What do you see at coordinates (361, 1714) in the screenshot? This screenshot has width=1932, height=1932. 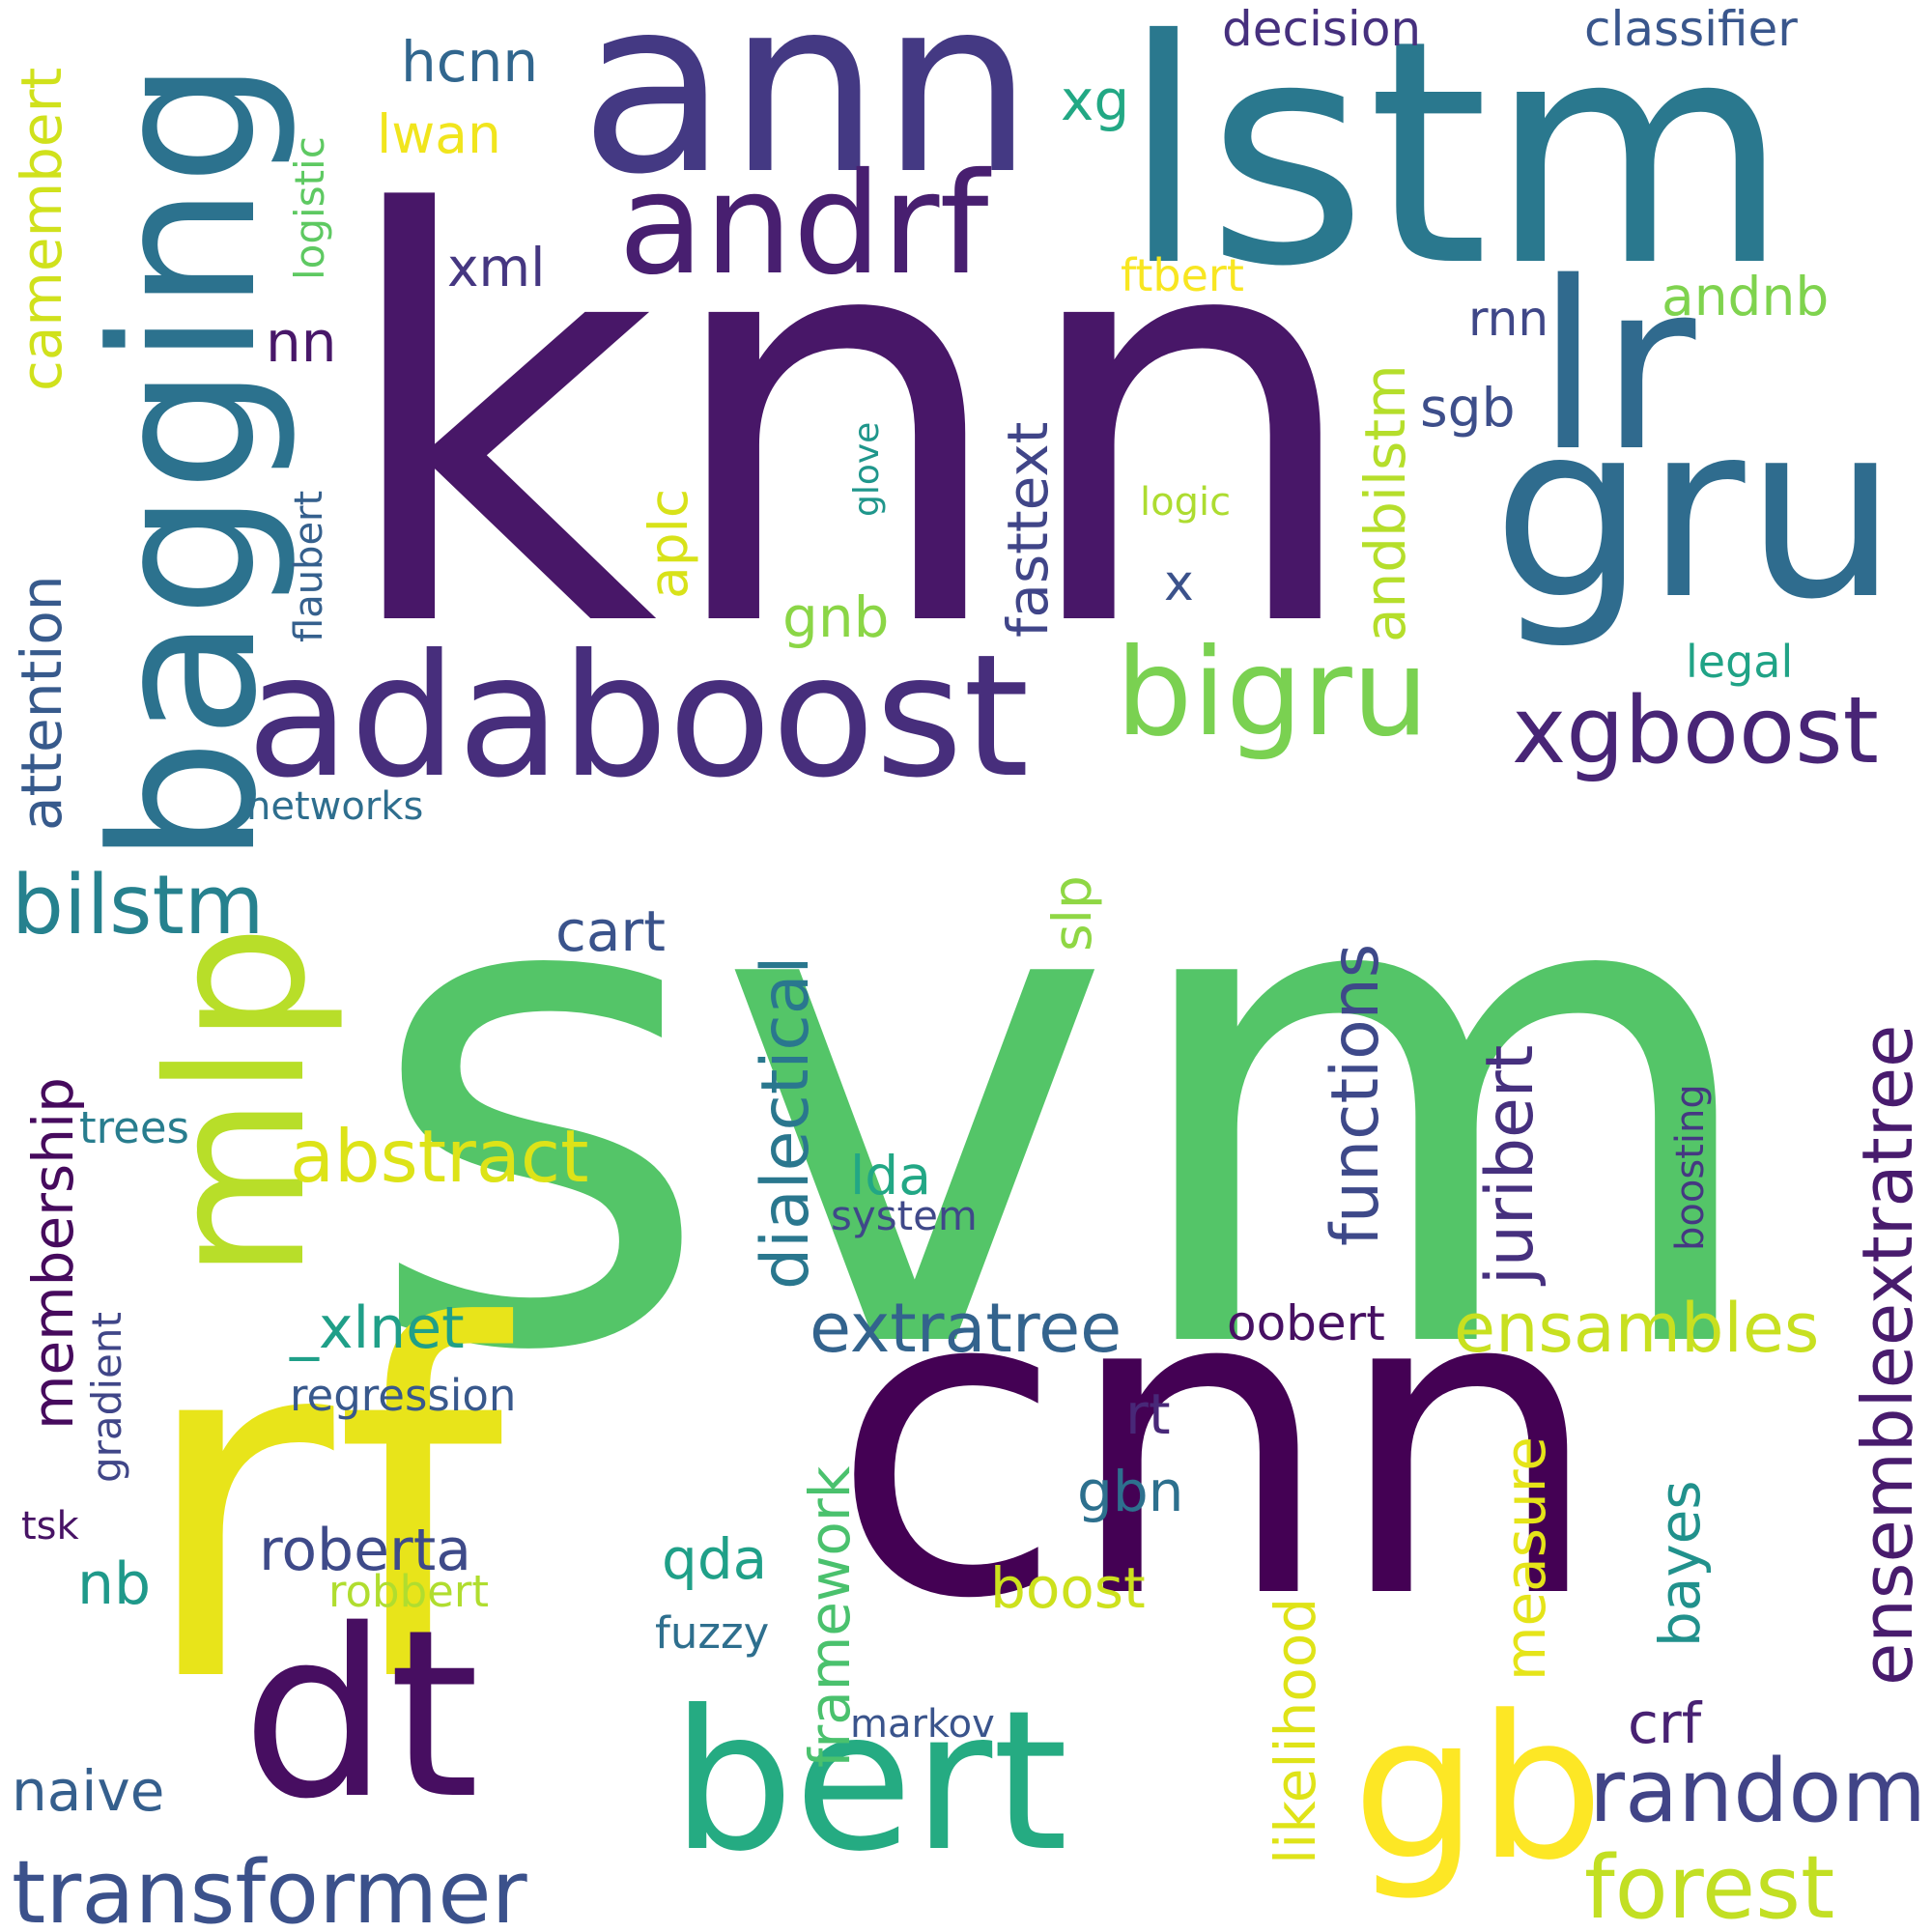 I see `word-dt: dt` at bounding box center [361, 1714].